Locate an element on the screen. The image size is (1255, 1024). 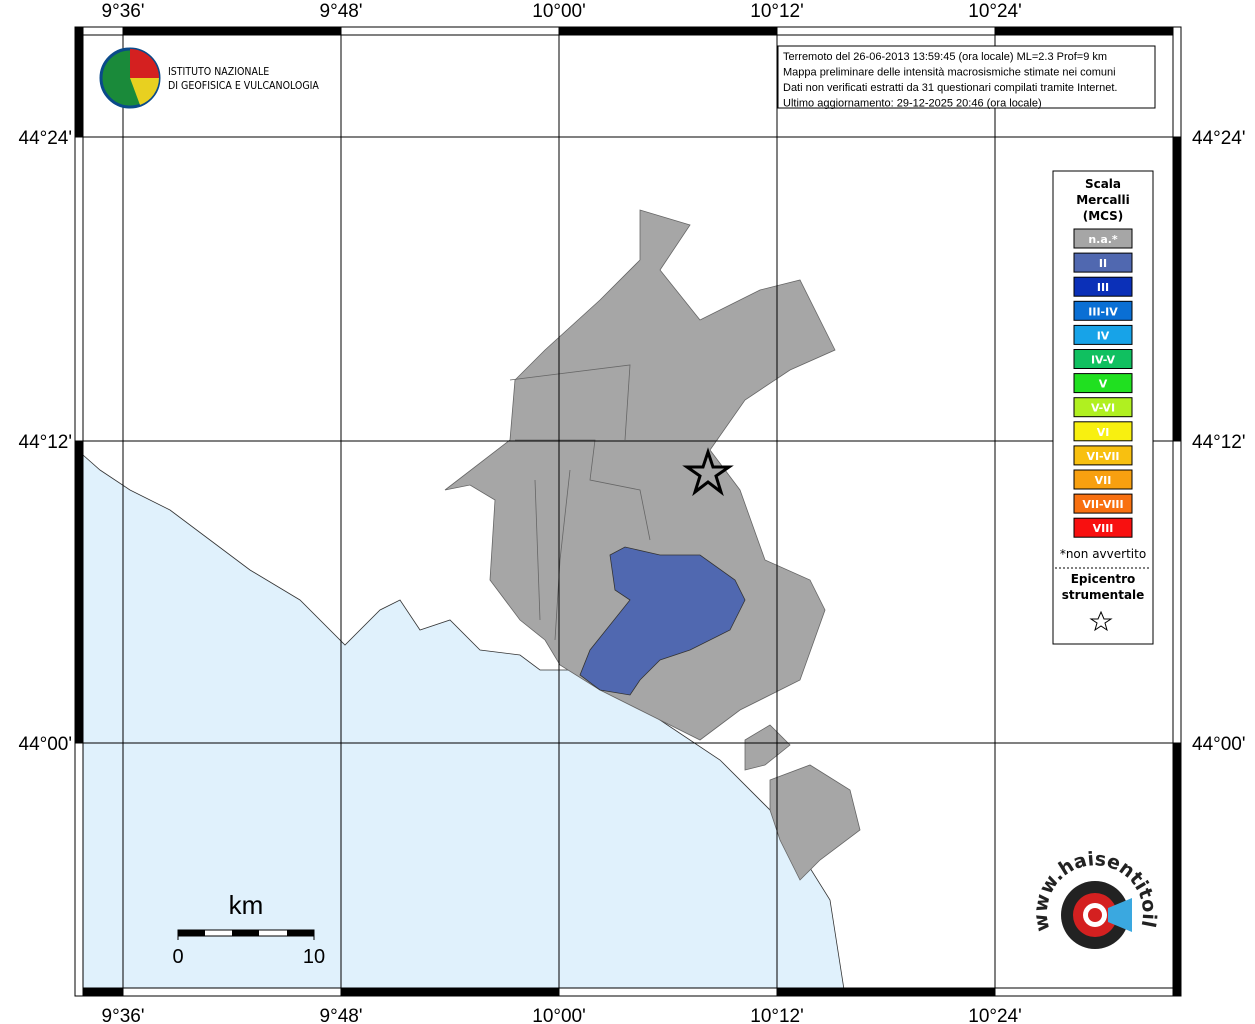
logo-text: DI GEOFISICA E VULCANOLOGIA is located at coordinates (243, 86).